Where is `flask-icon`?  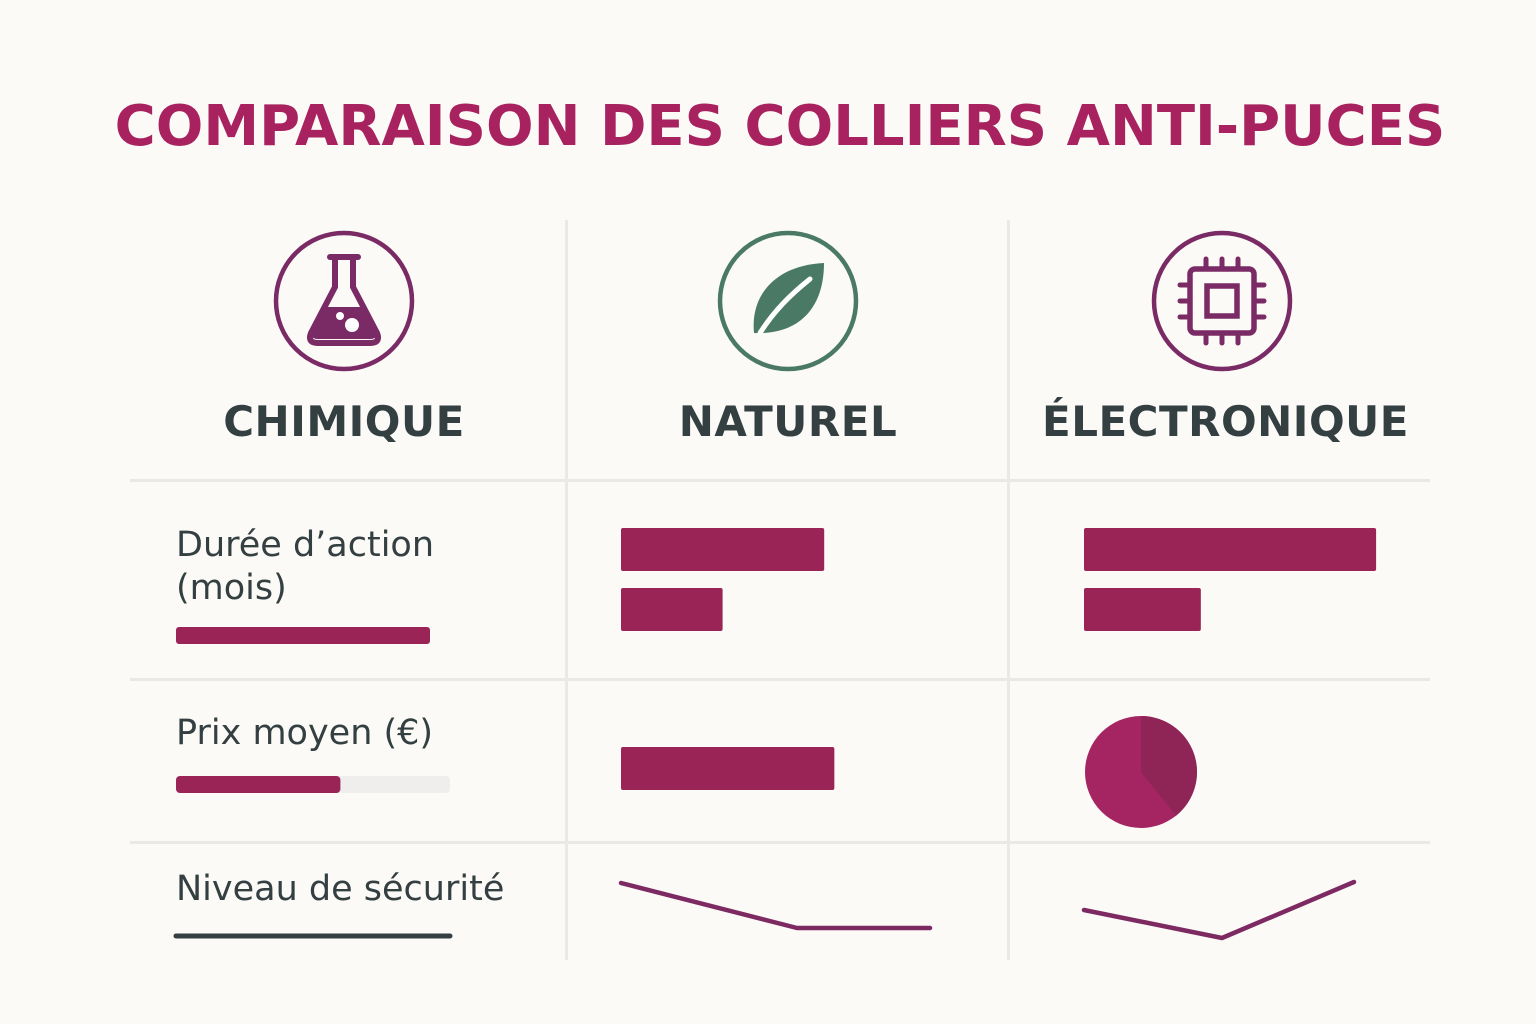 flask-icon is located at coordinates (344, 301).